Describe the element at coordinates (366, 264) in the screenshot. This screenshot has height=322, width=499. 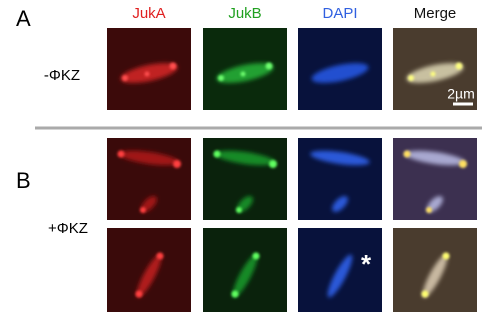
I see `marker: *` at that location.